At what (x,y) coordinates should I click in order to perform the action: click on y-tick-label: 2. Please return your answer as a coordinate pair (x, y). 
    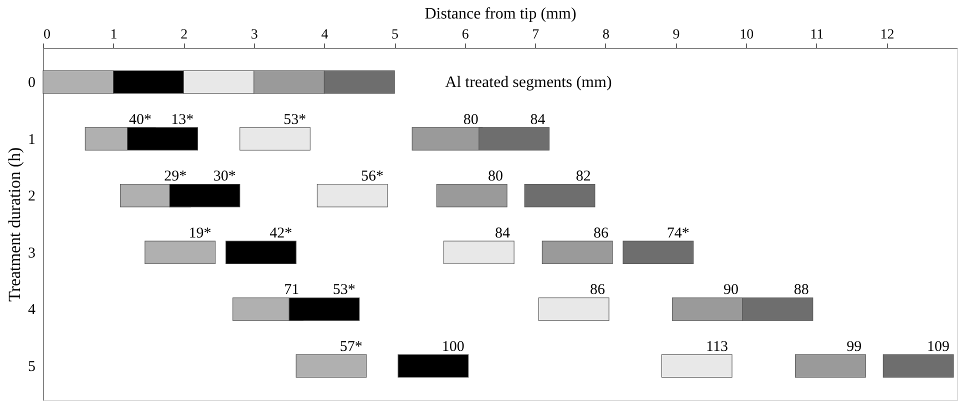
    Looking at the image, I should click on (32, 196).